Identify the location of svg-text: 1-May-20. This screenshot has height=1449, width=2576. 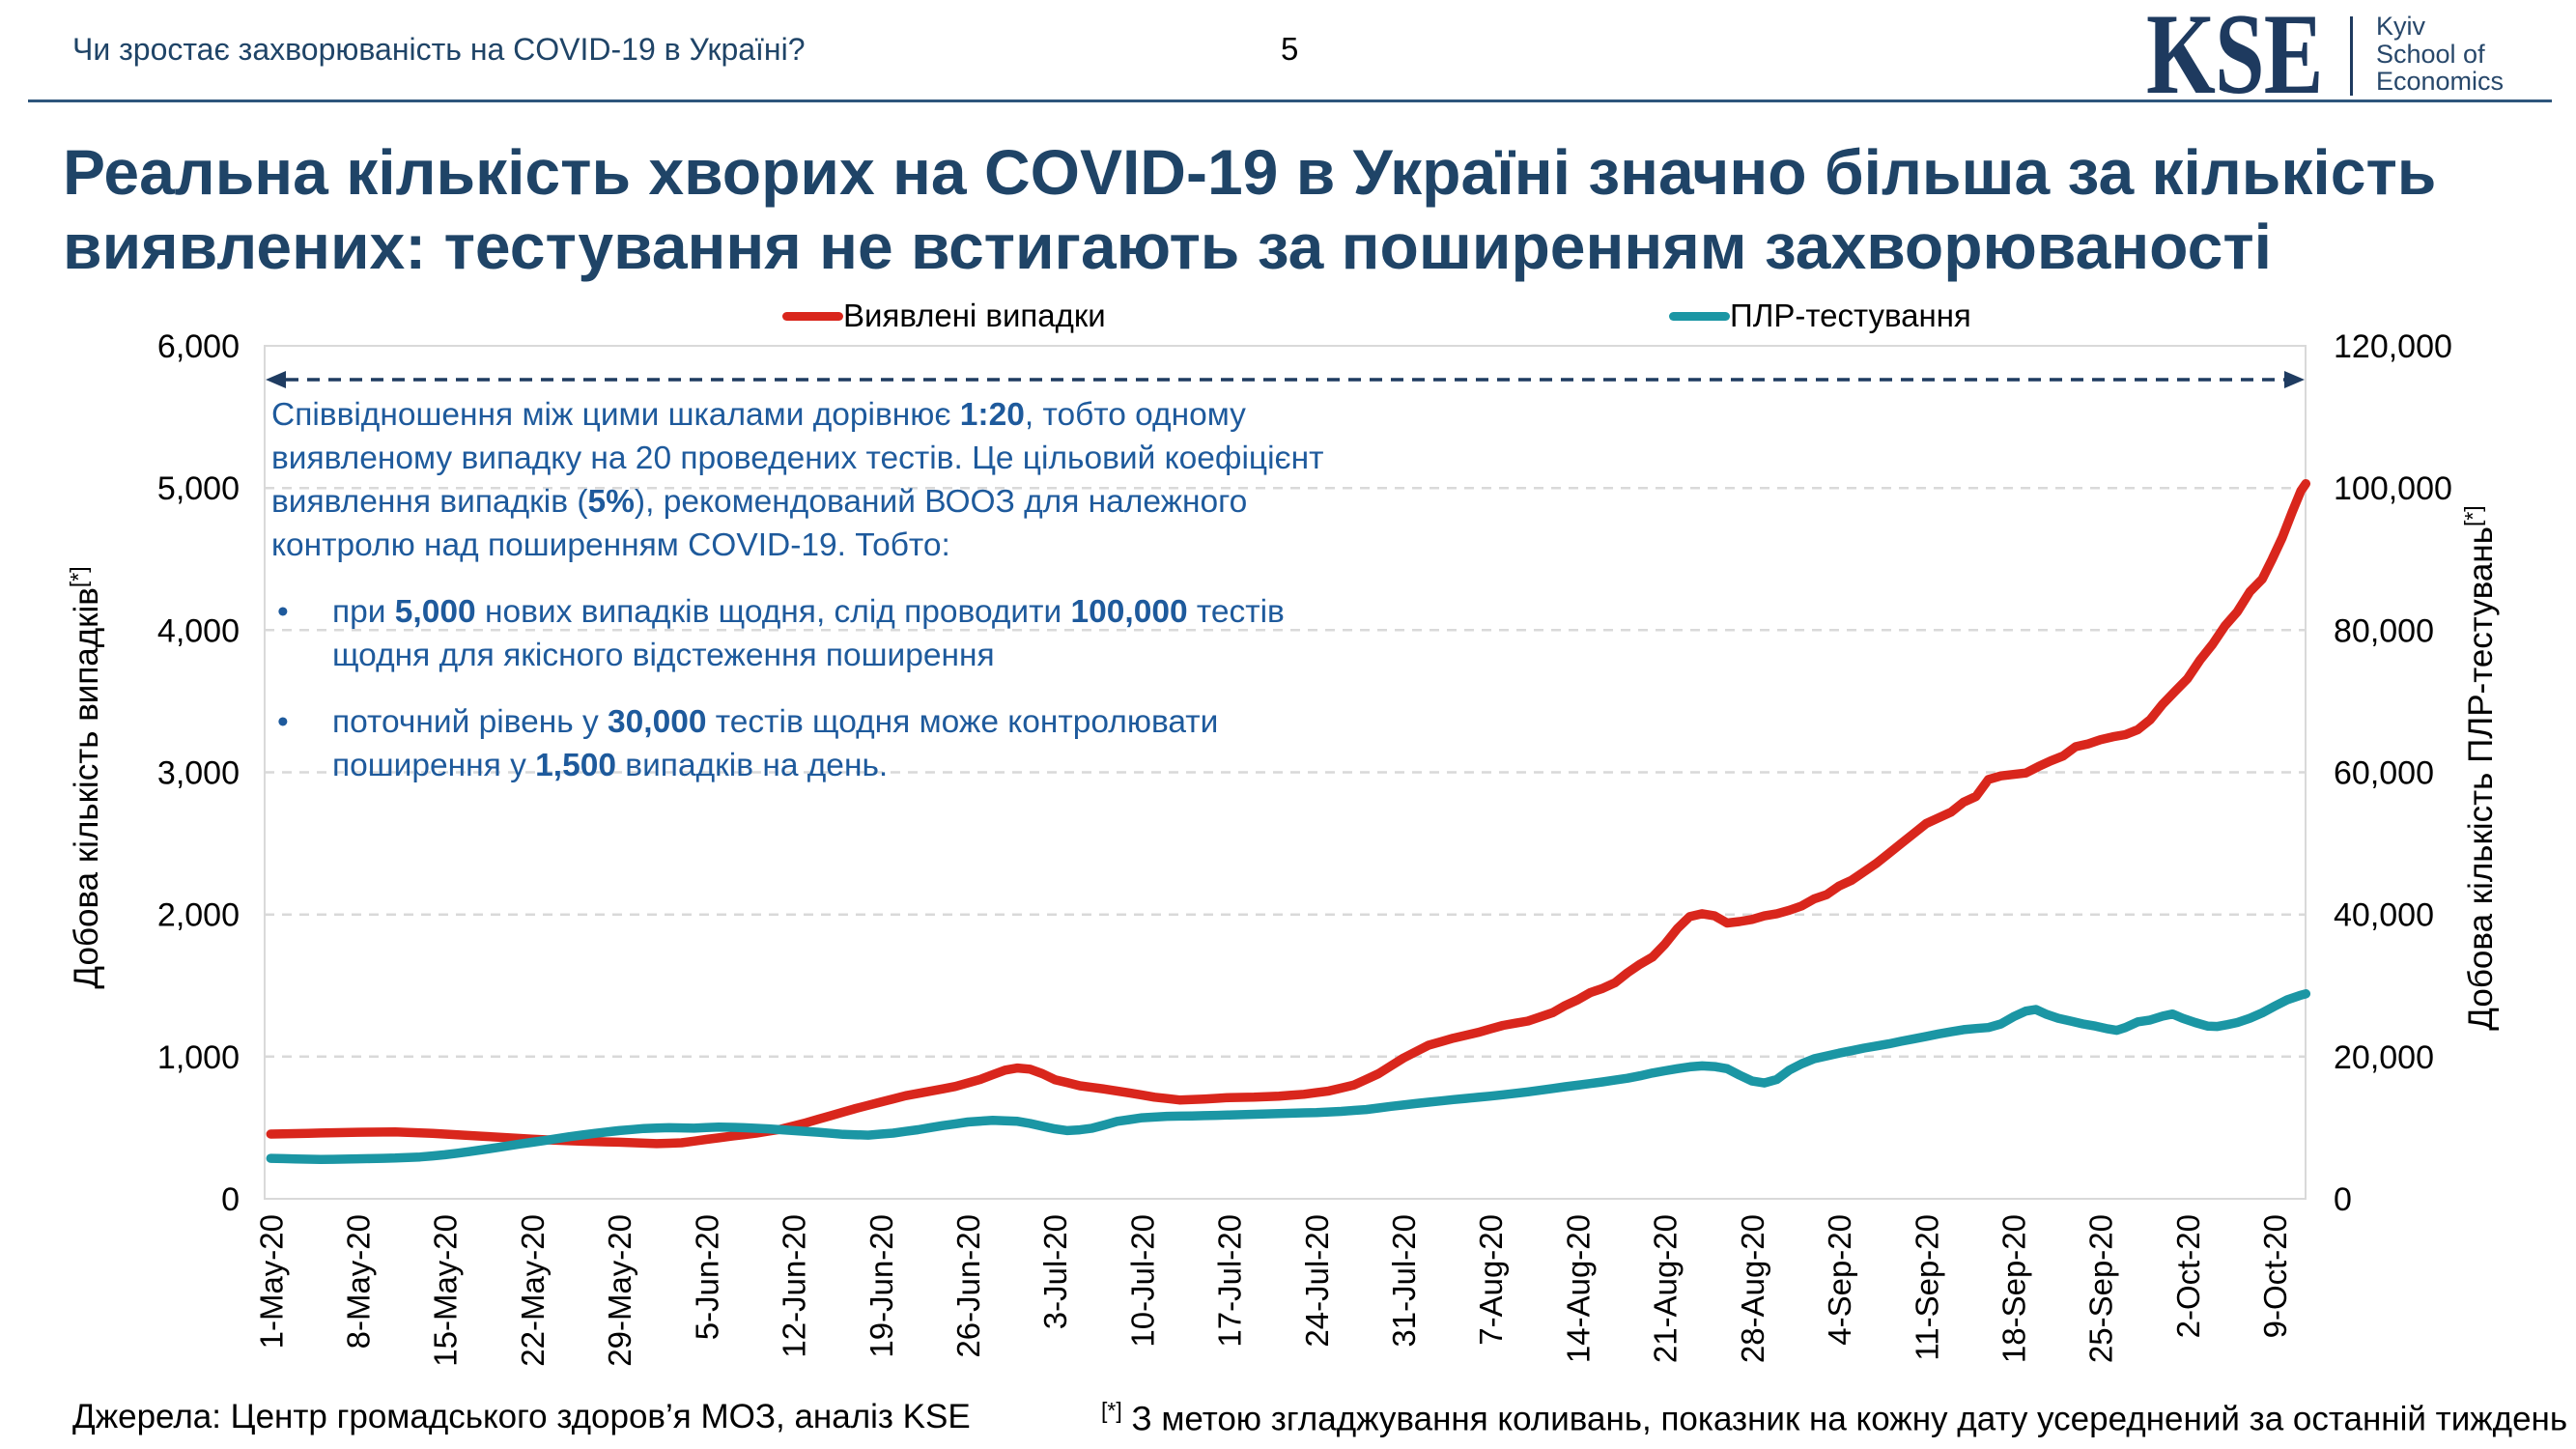
(271, 1281).